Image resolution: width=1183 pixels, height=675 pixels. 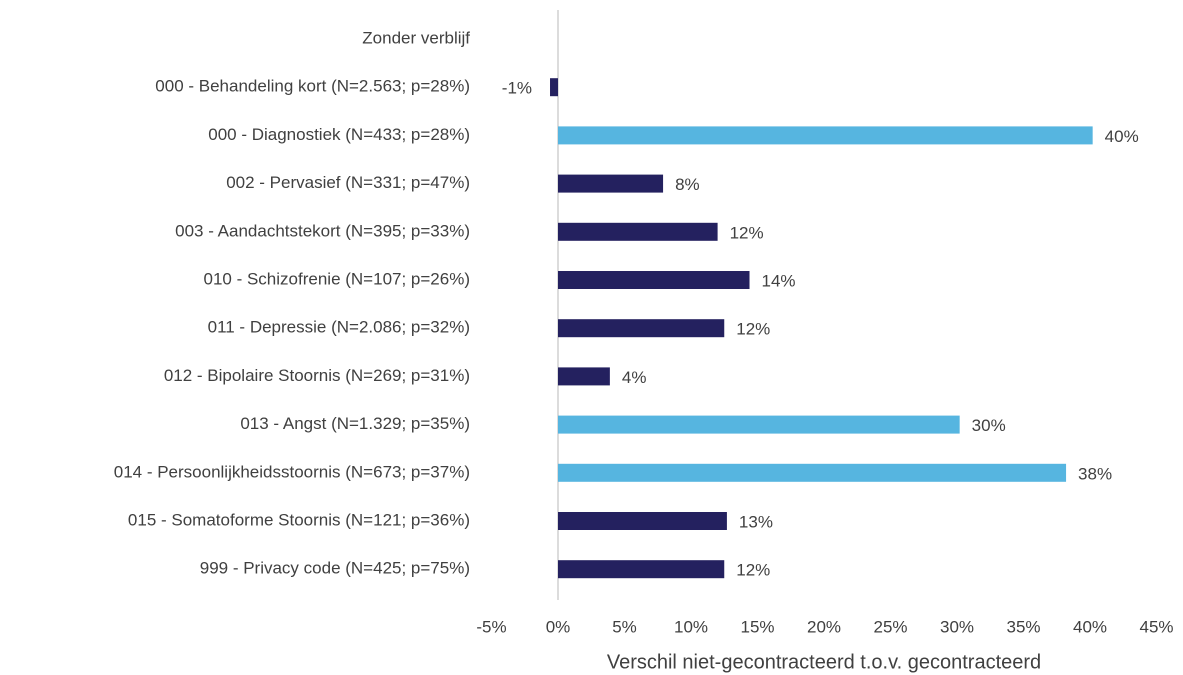 What do you see at coordinates (634, 377) in the screenshot?
I see `data-label: 4%` at bounding box center [634, 377].